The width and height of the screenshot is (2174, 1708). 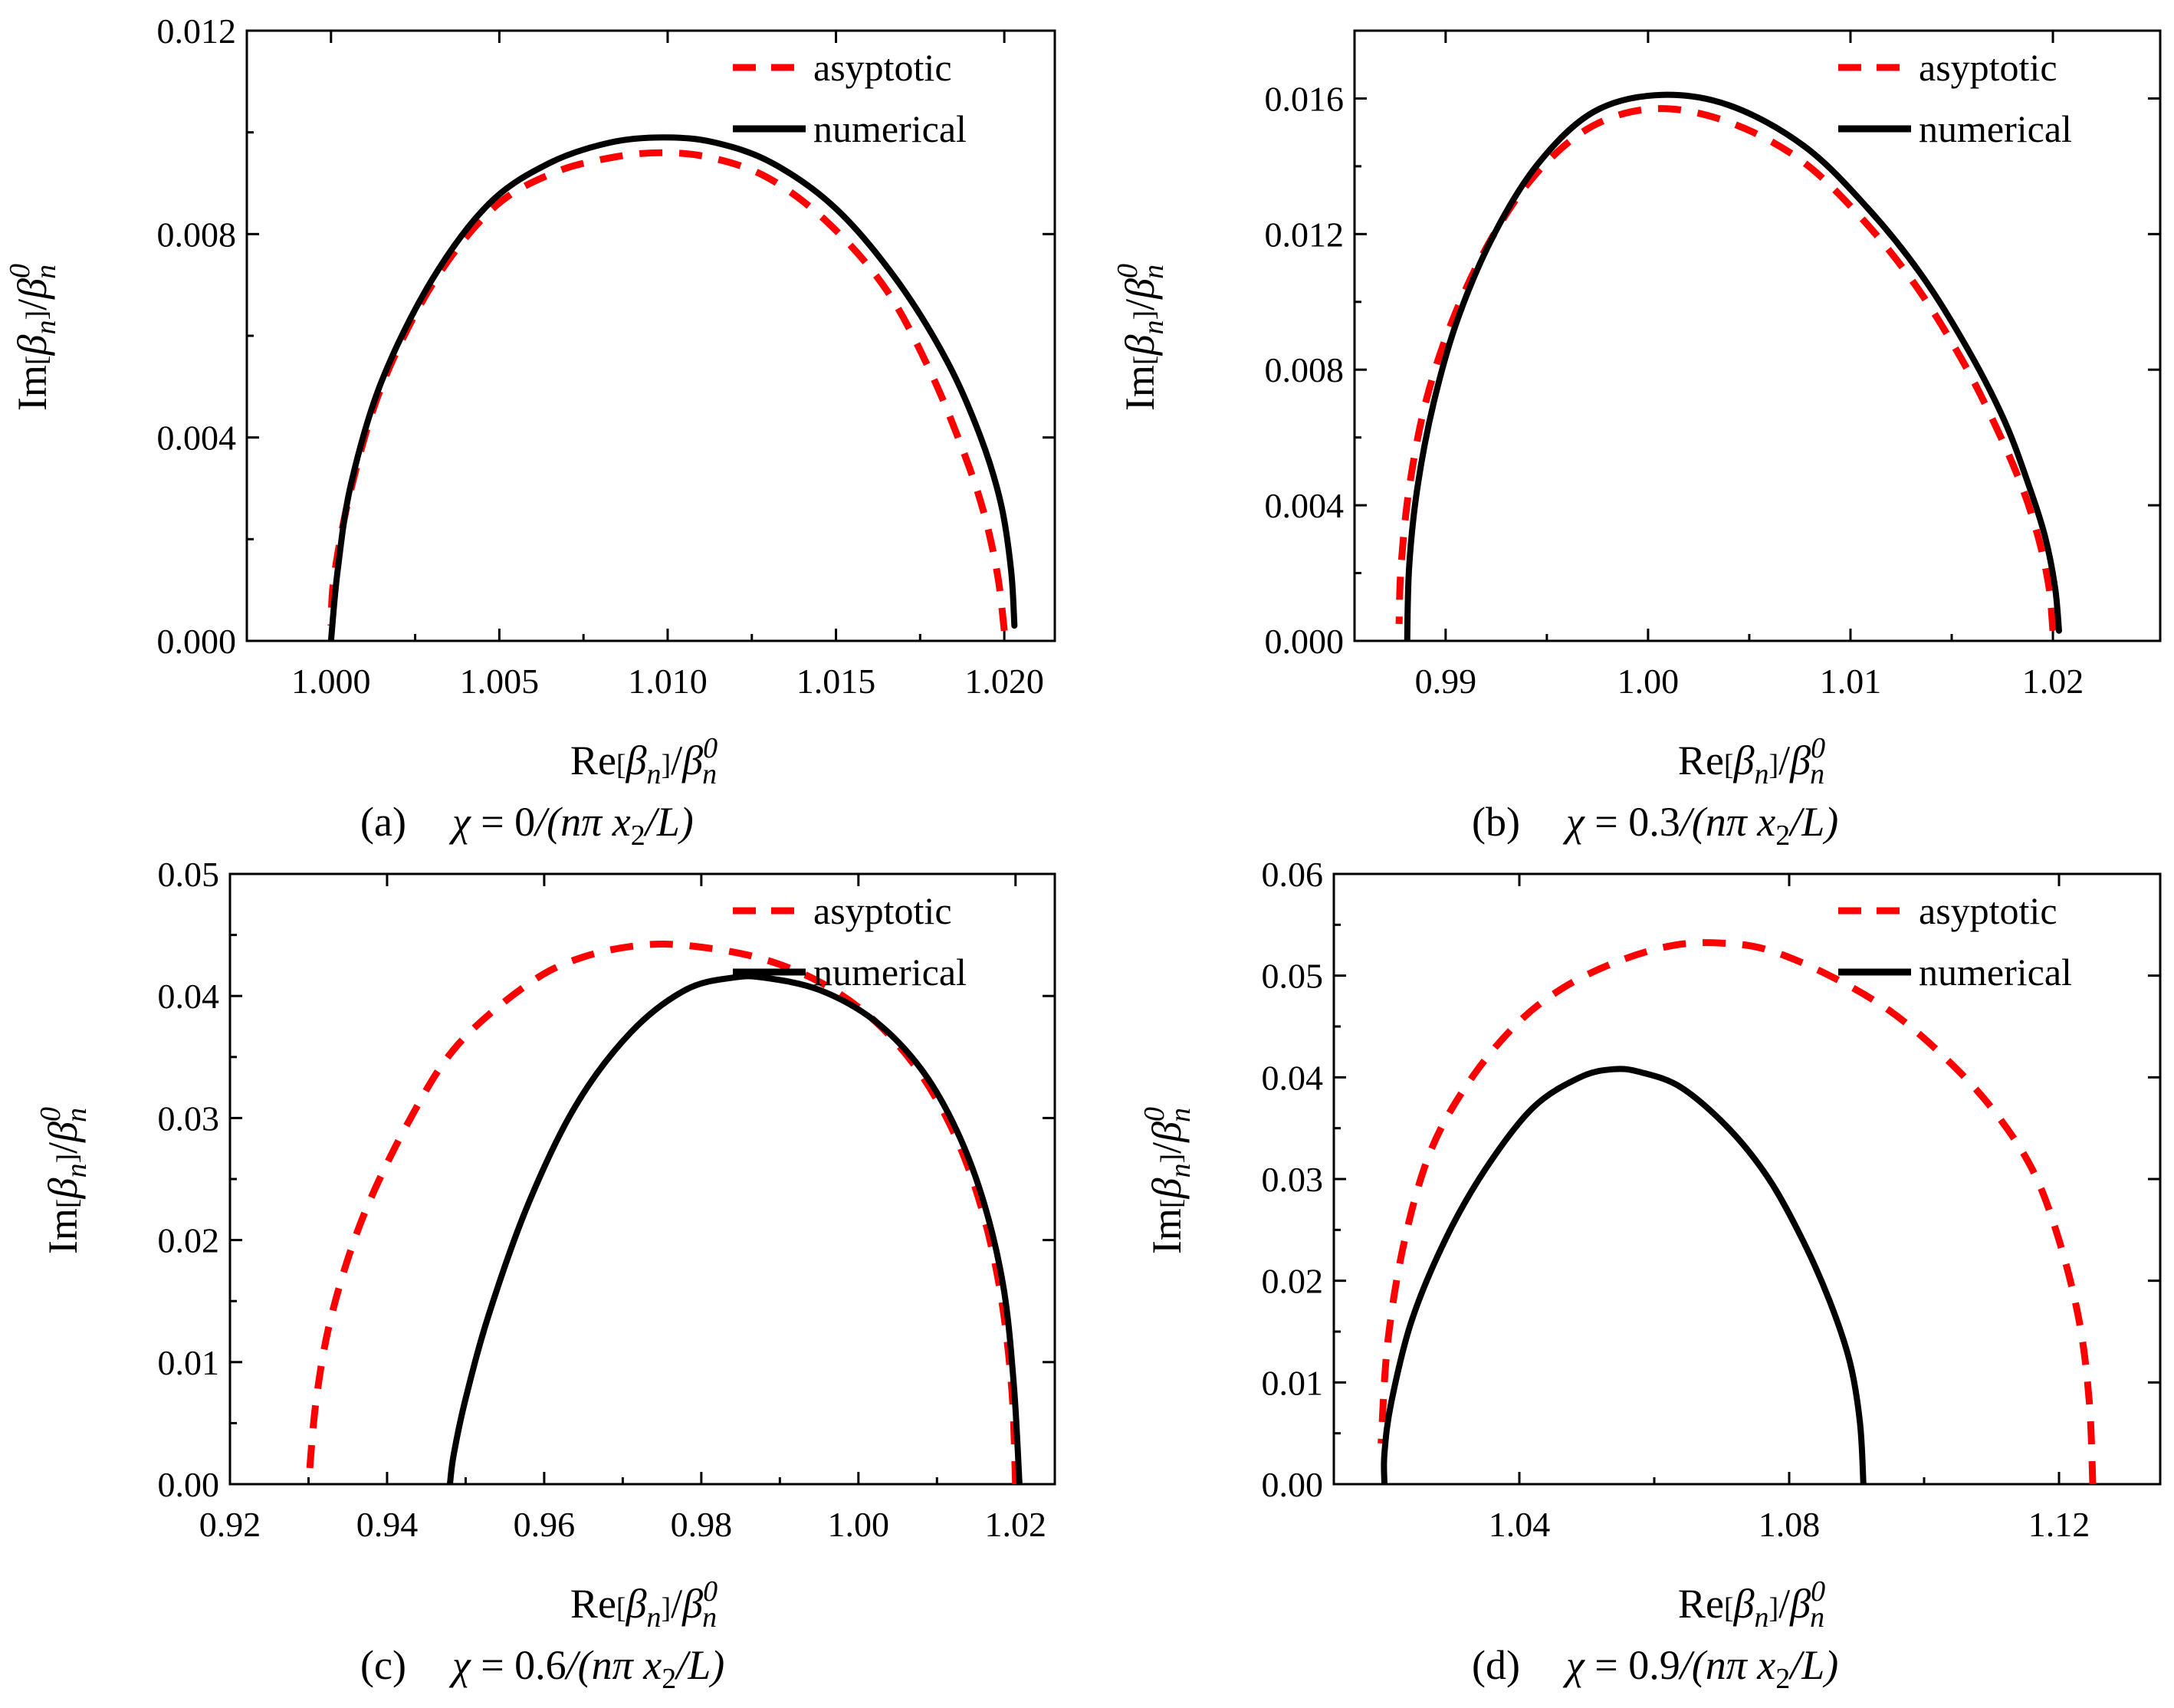 I want to click on x-tick-label: 1.01, so click(x=1851, y=681).